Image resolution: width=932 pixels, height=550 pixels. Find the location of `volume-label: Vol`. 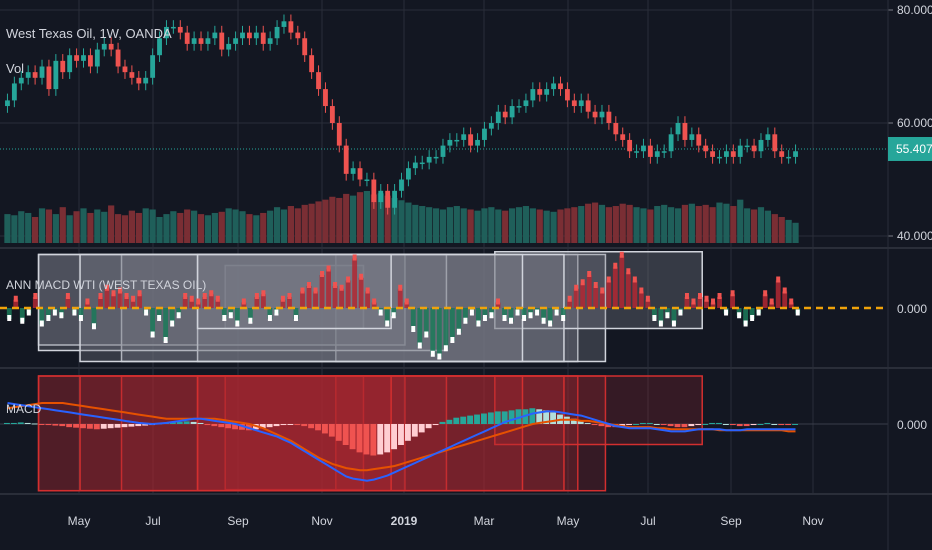

volume-label: Vol is located at coordinates (15, 68).